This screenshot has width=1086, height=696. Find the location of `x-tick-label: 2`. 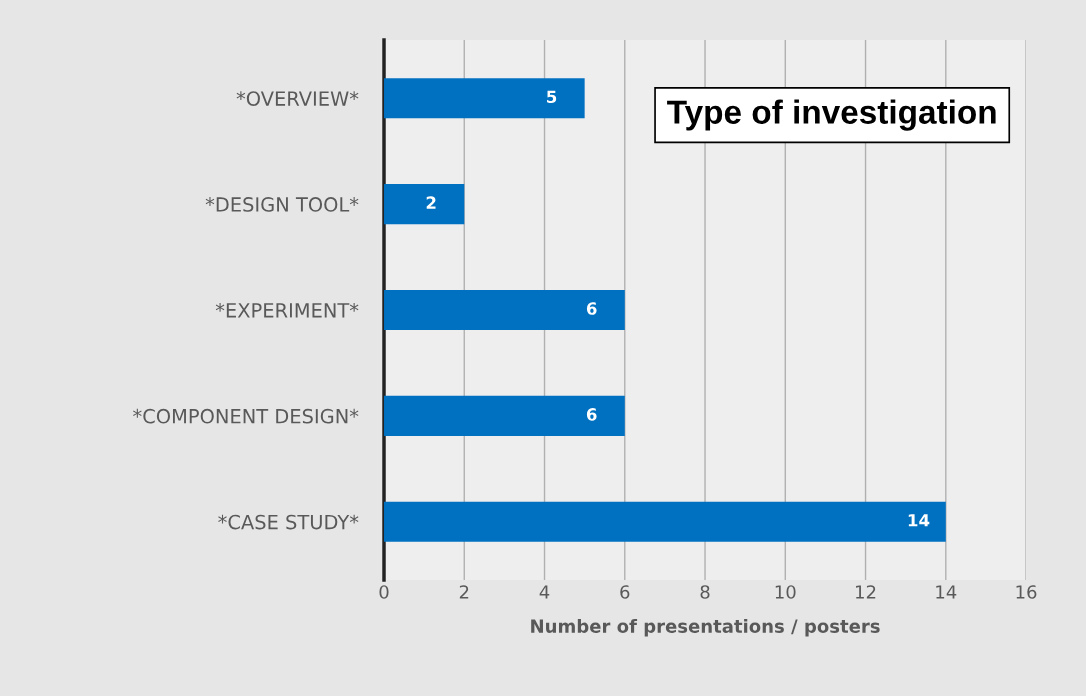

x-tick-label: 2 is located at coordinates (464, 592).